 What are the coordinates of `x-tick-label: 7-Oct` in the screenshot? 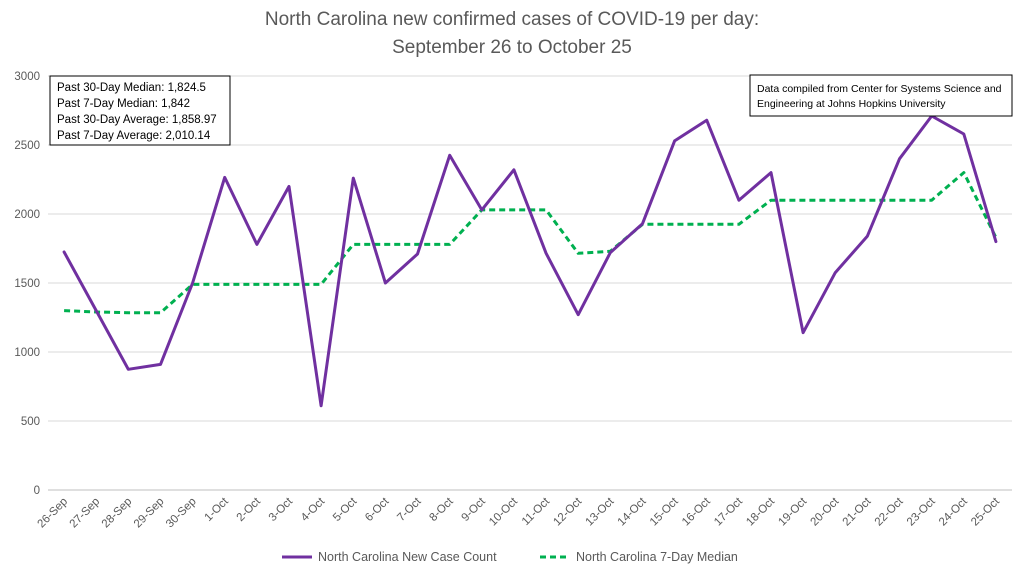 It's located at (409, 509).